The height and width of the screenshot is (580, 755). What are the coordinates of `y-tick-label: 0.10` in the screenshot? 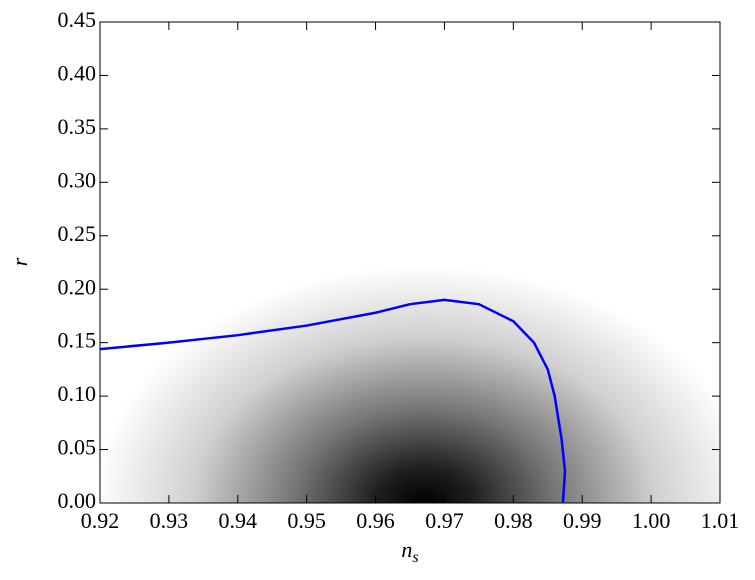 It's located at (77, 393).